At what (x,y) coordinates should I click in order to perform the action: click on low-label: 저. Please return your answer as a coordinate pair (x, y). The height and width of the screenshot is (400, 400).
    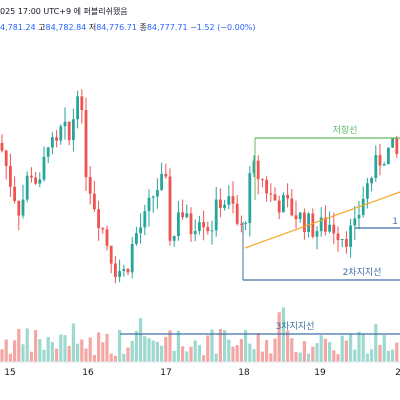
    Looking at the image, I should click on (92, 27).